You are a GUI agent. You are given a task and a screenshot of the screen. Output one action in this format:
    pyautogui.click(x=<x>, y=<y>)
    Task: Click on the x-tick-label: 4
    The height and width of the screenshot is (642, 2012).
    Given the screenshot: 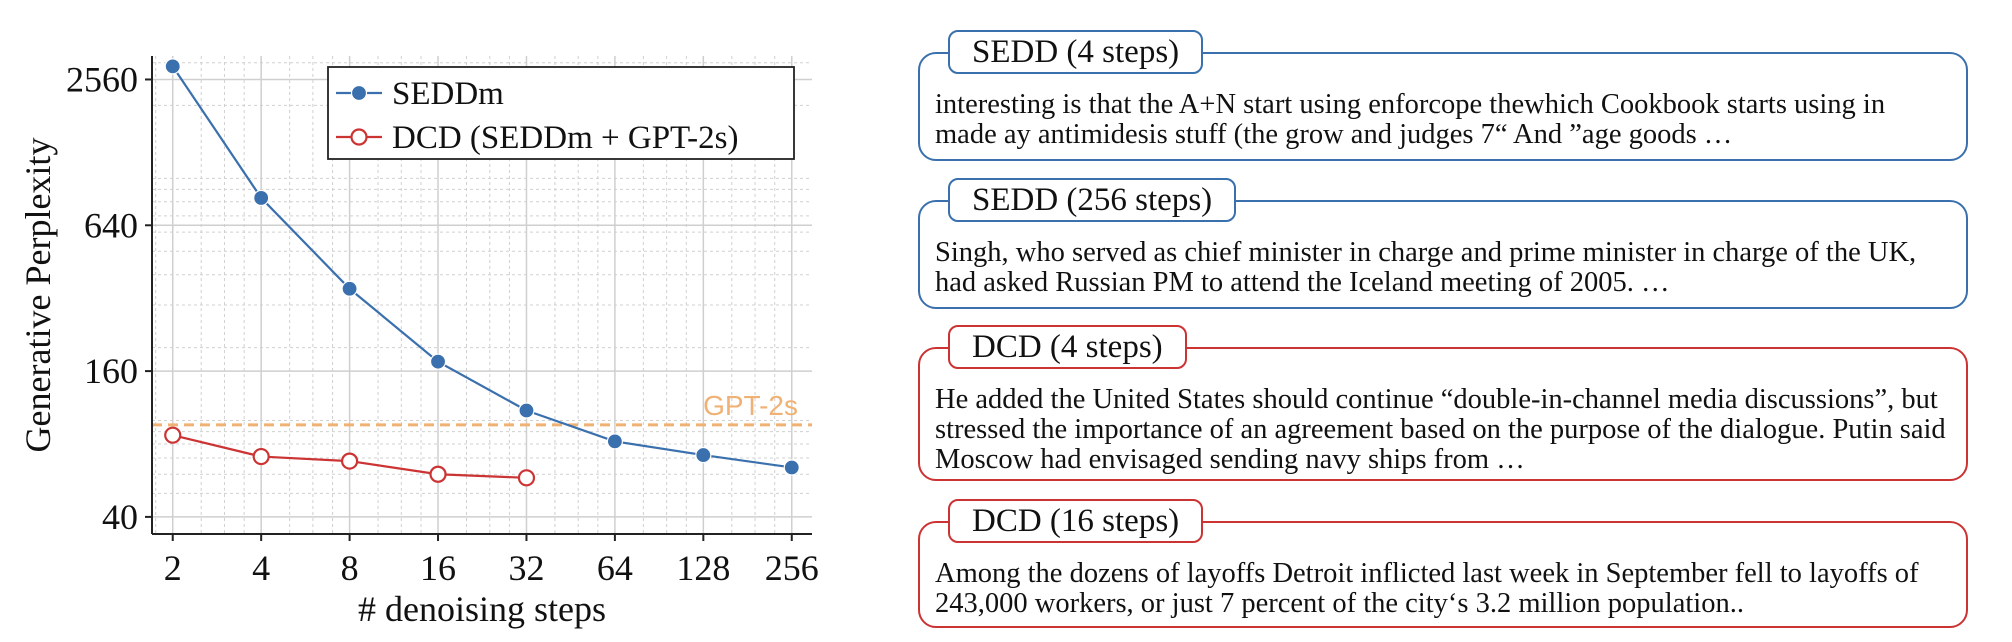 What is the action you would take?
    pyautogui.click(x=261, y=568)
    